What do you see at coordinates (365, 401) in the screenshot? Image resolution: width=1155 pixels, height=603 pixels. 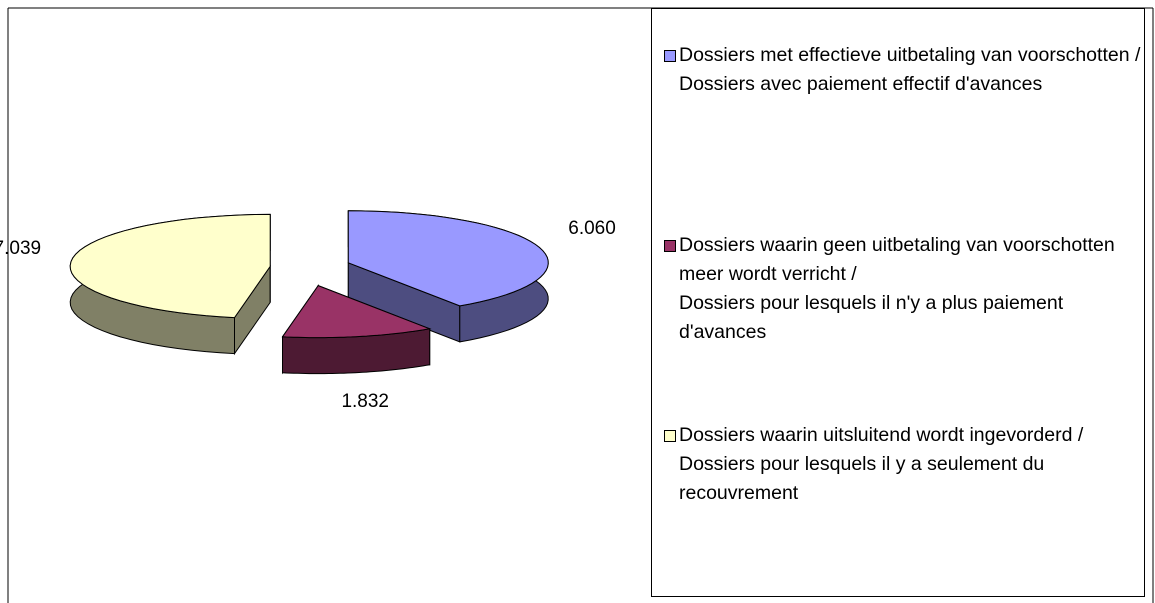 I see `data-label: 1.832` at bounding box center [365, 401].